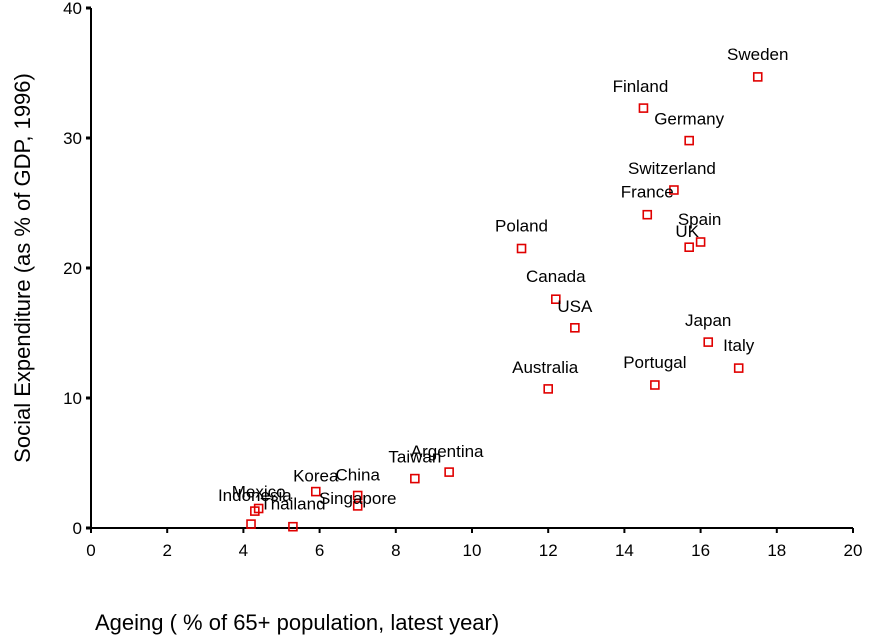  Describe the element at coordinates (472, 550) in the screenshot. I see `x-tick-label: 10` at that location.